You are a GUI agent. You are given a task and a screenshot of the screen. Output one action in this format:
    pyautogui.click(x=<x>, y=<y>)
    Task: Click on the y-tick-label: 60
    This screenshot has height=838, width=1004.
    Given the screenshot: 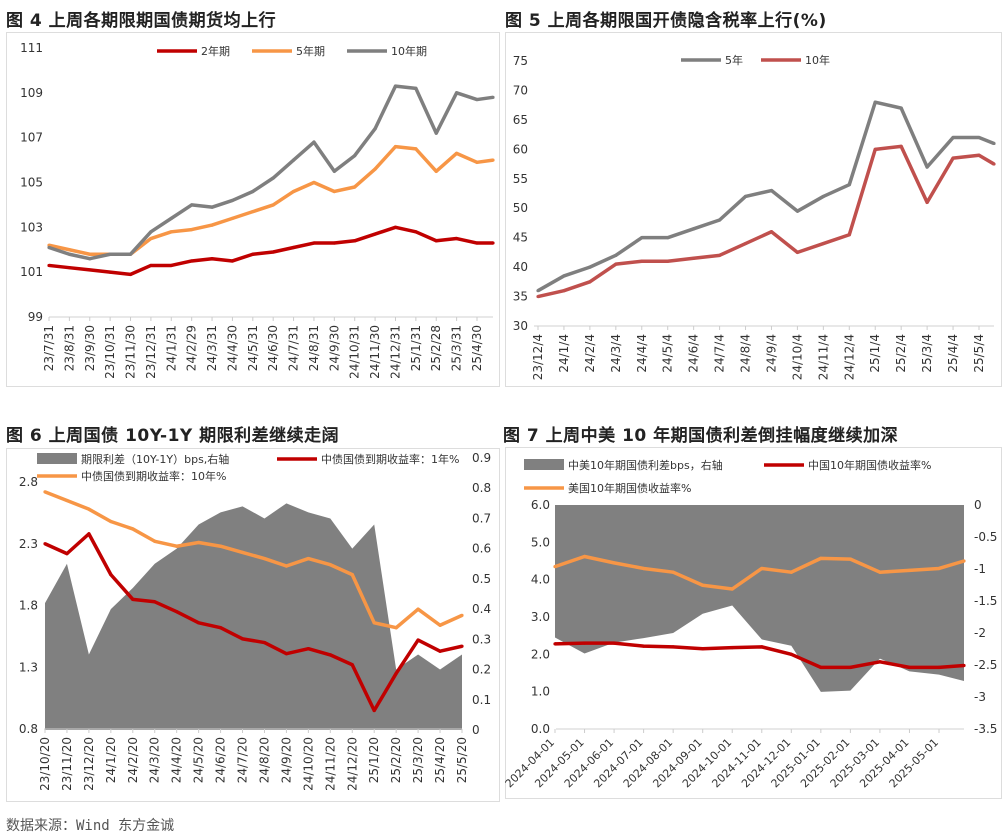 What is the action you would take?
    pyautogui.click(x=520, y=149)
    